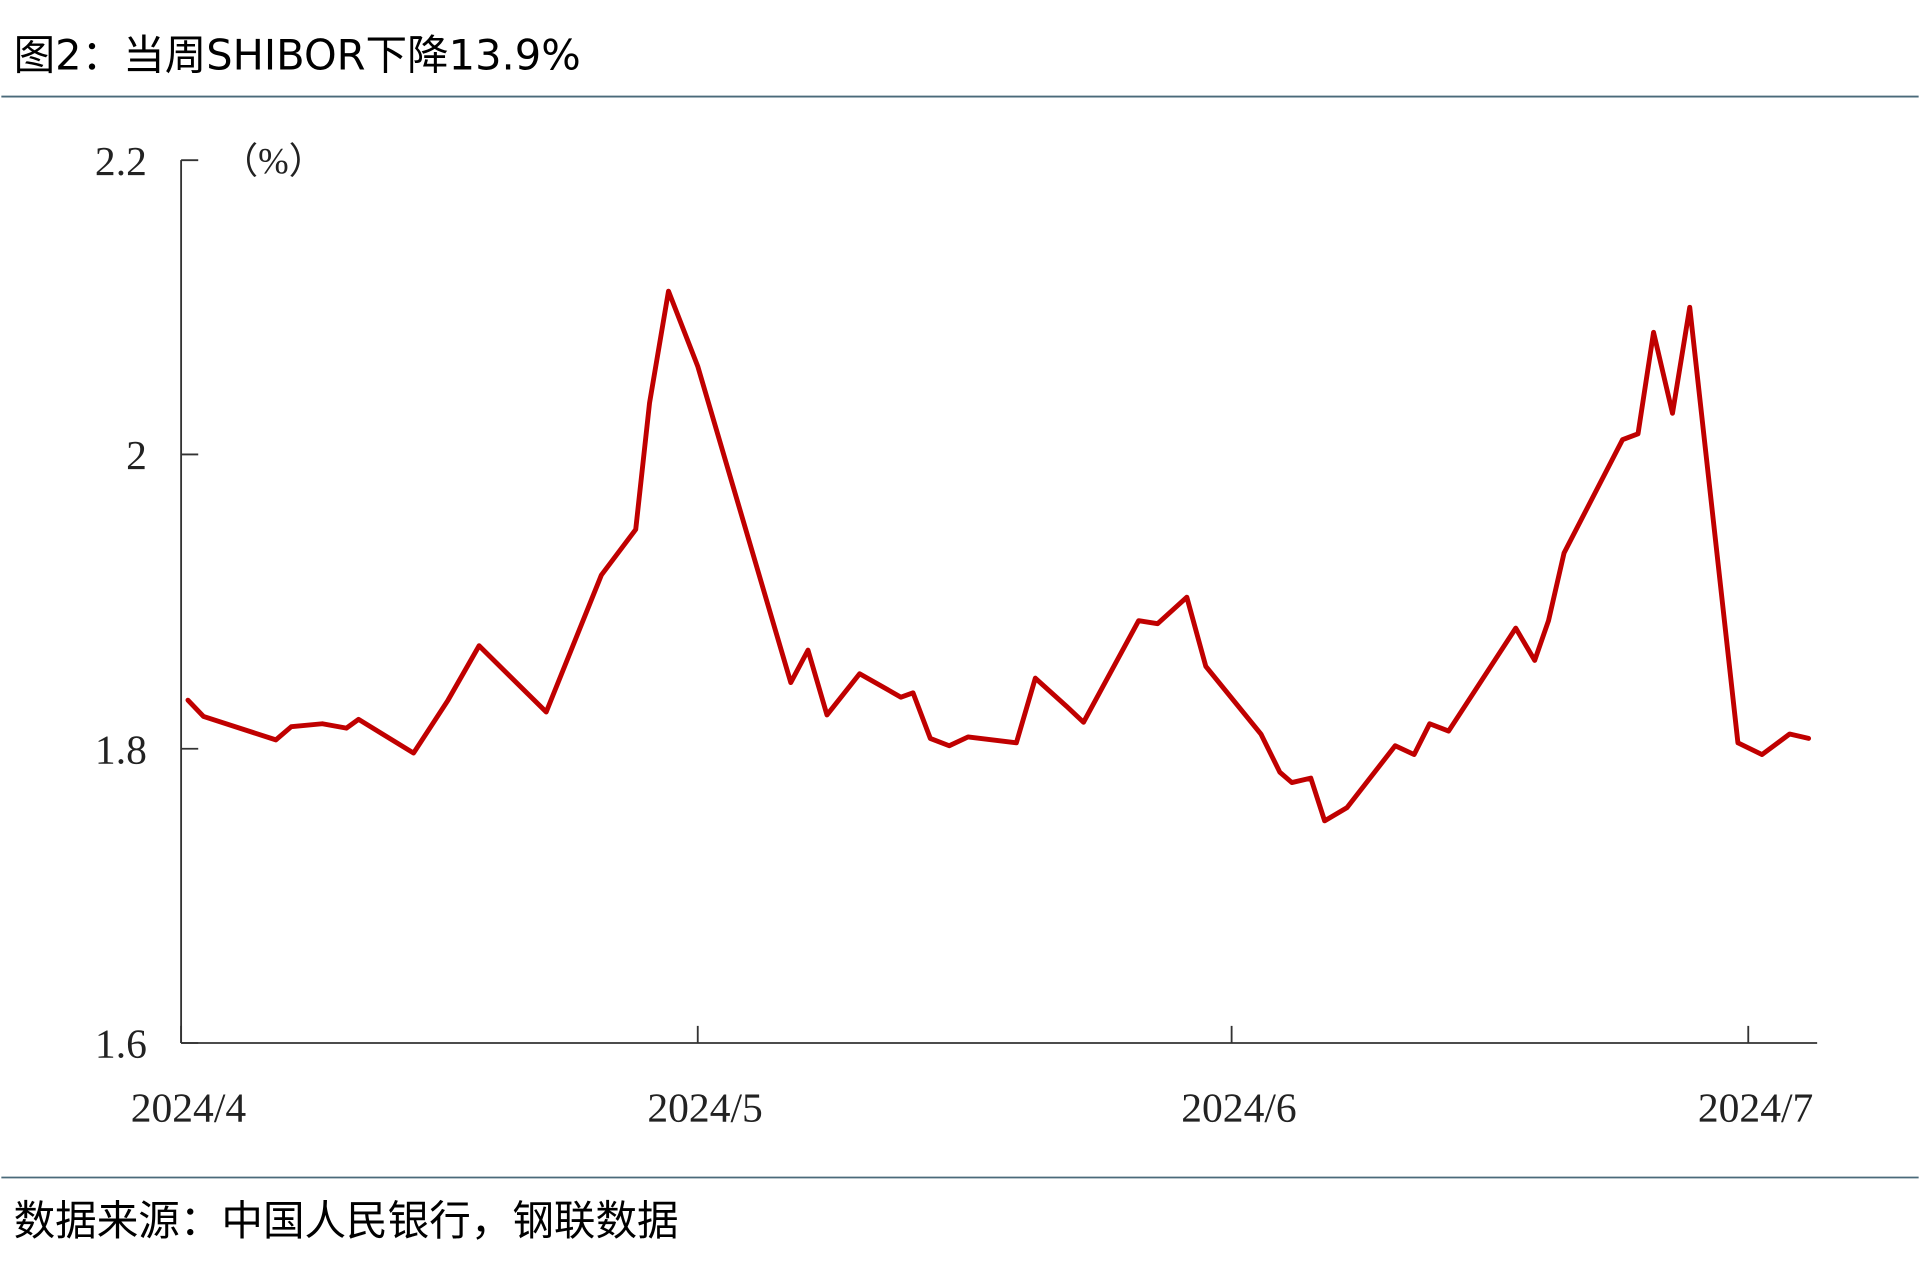  Describe the element at coordinates (121, 749) in the screenshot. I see `y-tick-label: 1.8` at that location.